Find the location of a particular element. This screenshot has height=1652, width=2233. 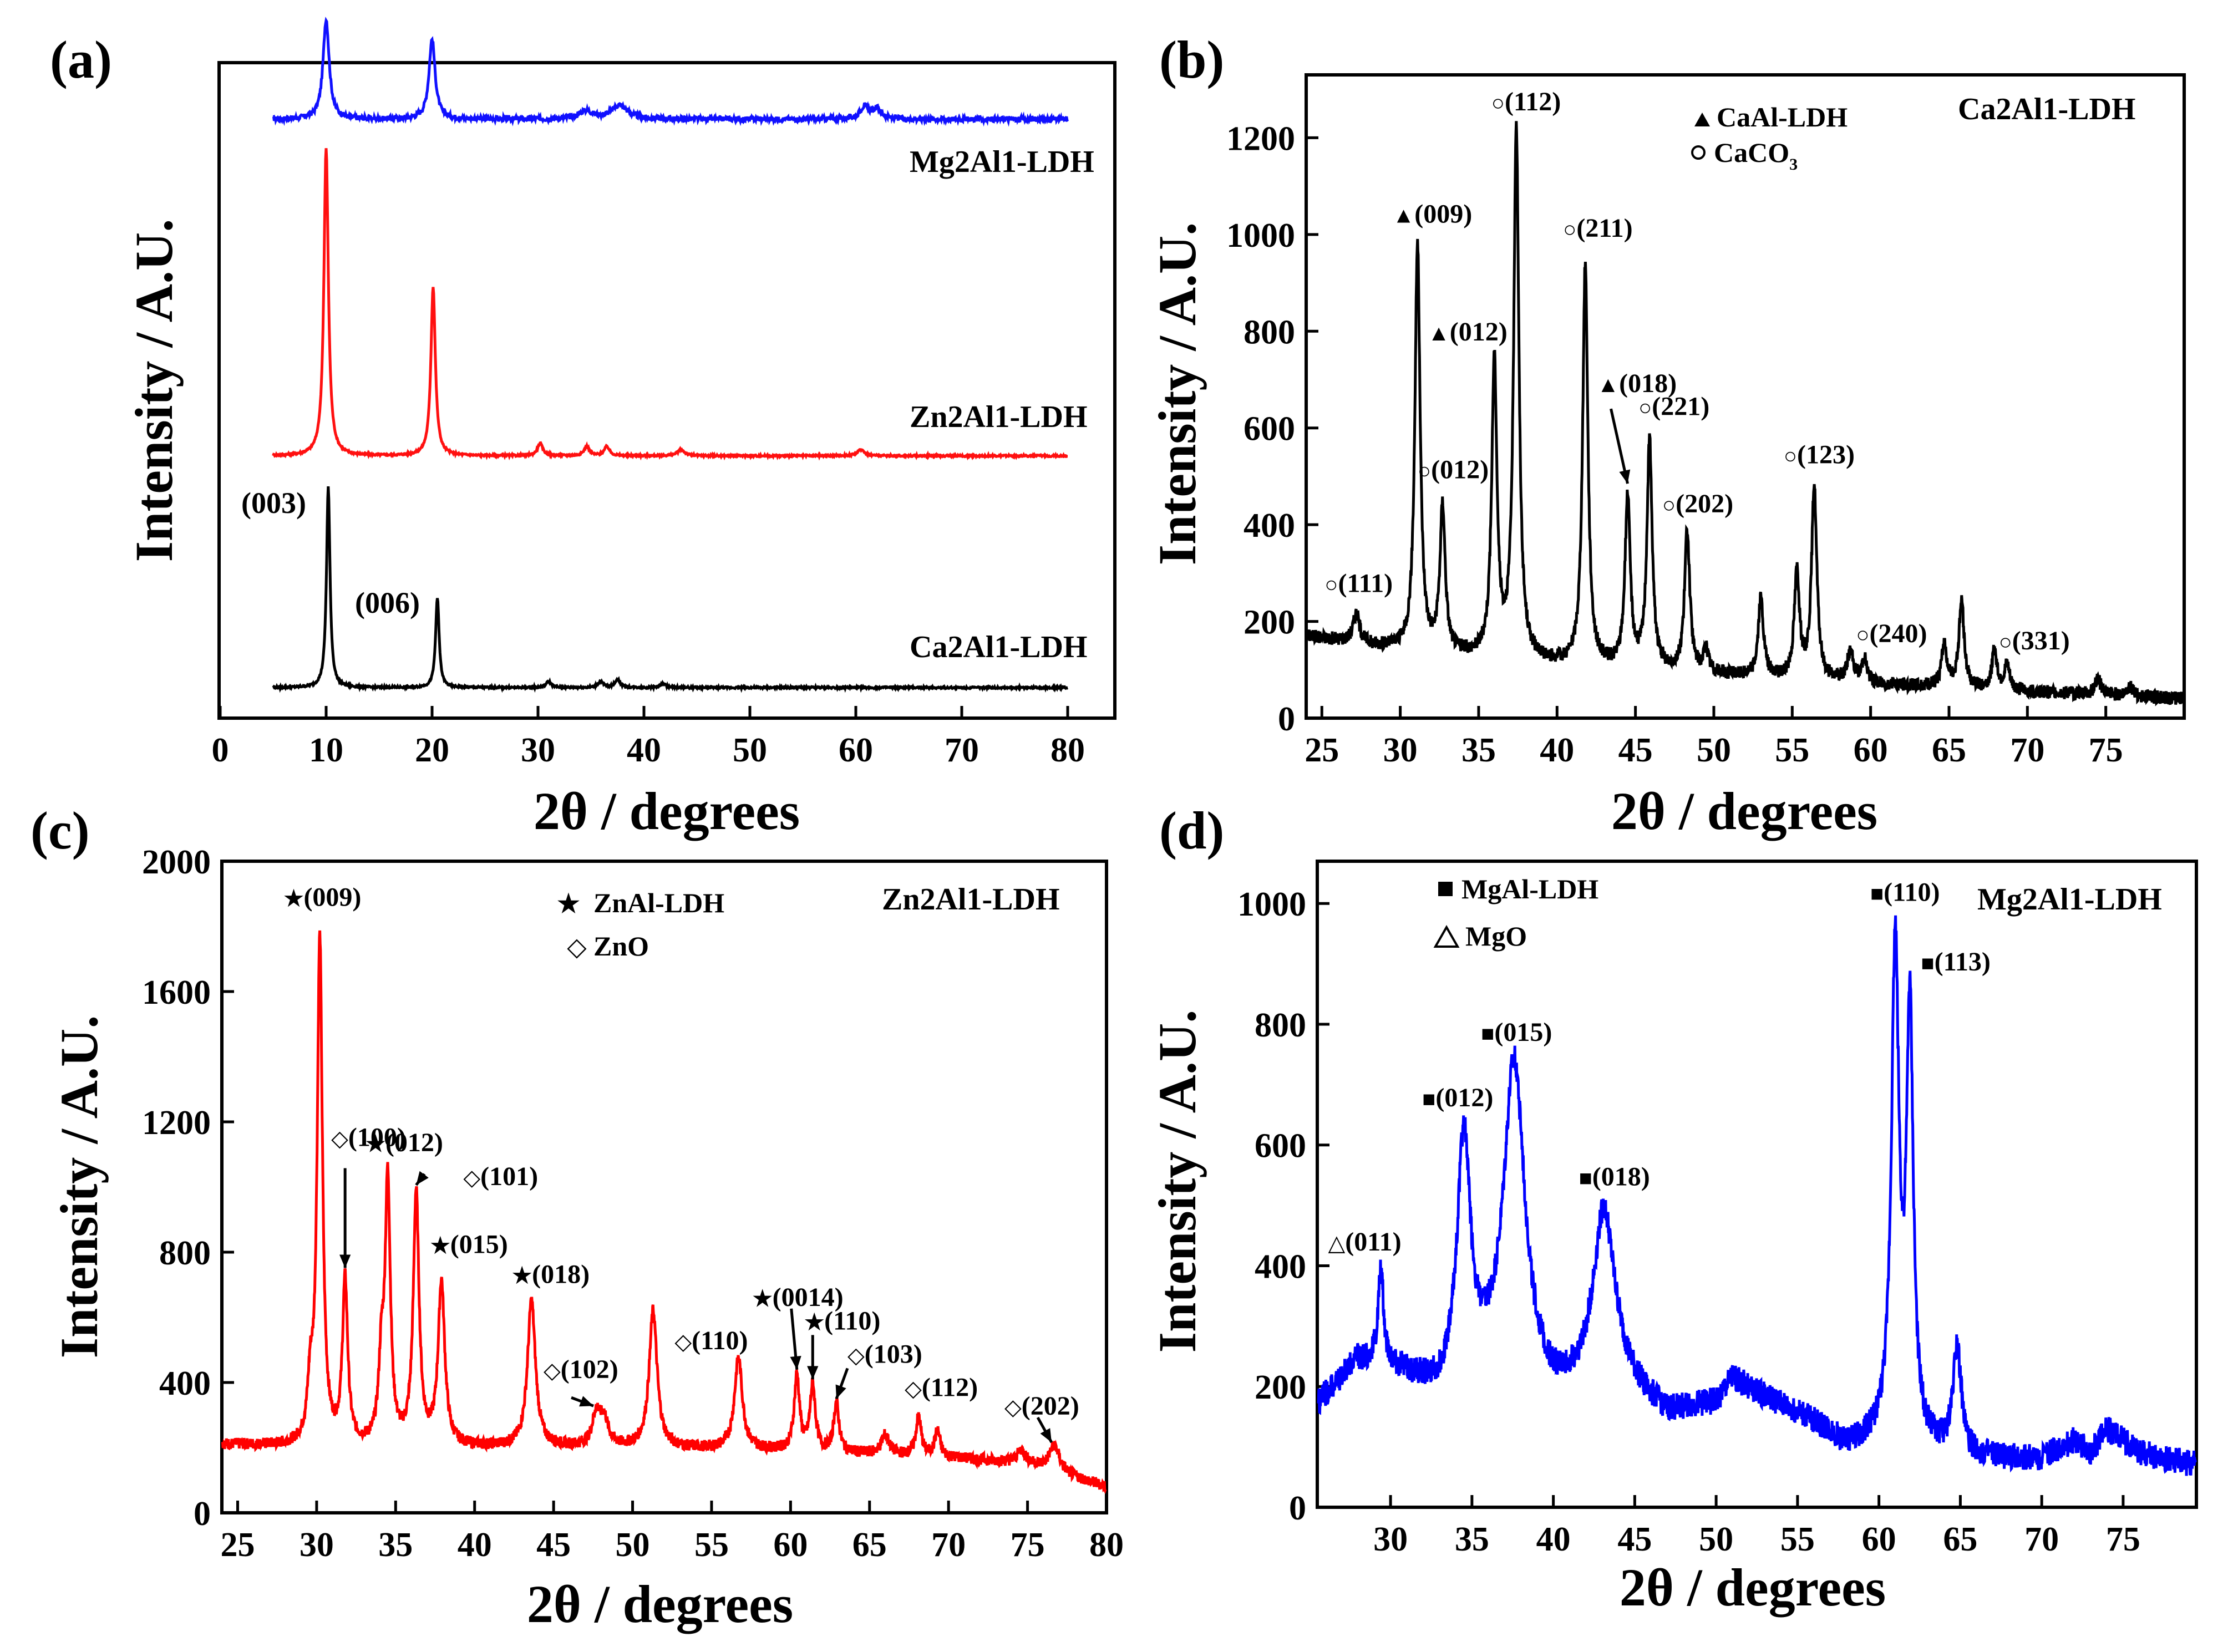

panel-b-y-ticks: 0 200 400 600 800 1000 1200 is located at coordinates (1272, 429).